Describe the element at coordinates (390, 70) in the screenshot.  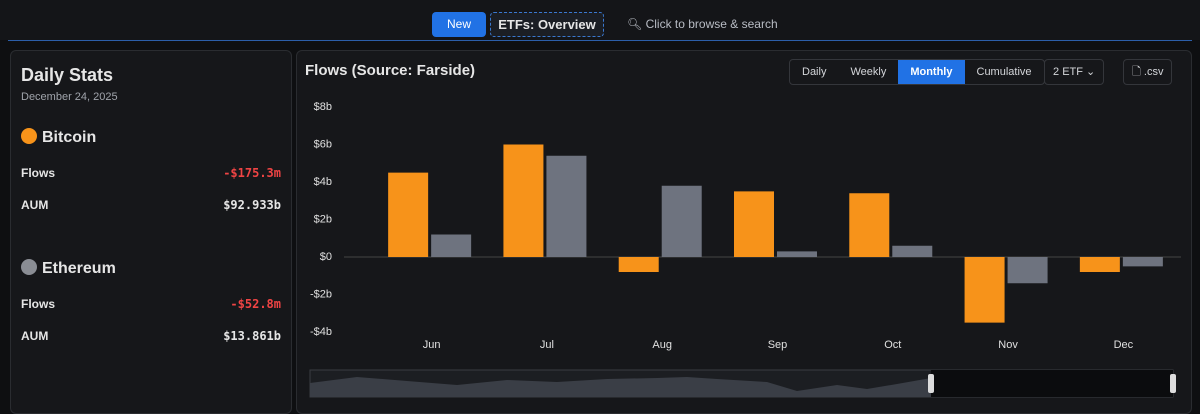
I see `chart-title: Flows (Source: Farside)` at that location.